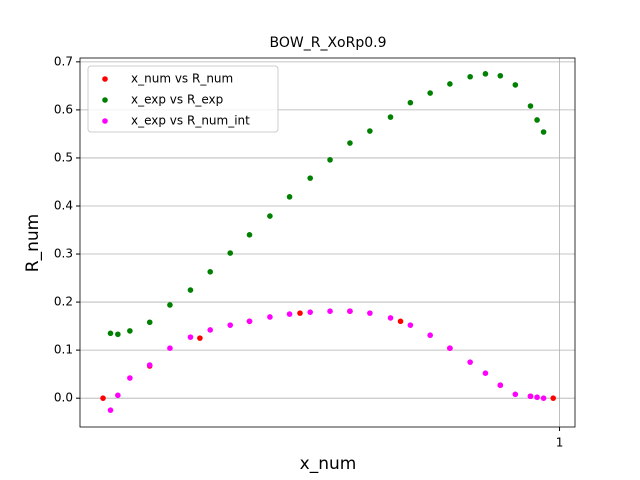  Describe the element at coordinates (328, 464) in the screenshot. I see `x-axis-label: x_num` at that location.